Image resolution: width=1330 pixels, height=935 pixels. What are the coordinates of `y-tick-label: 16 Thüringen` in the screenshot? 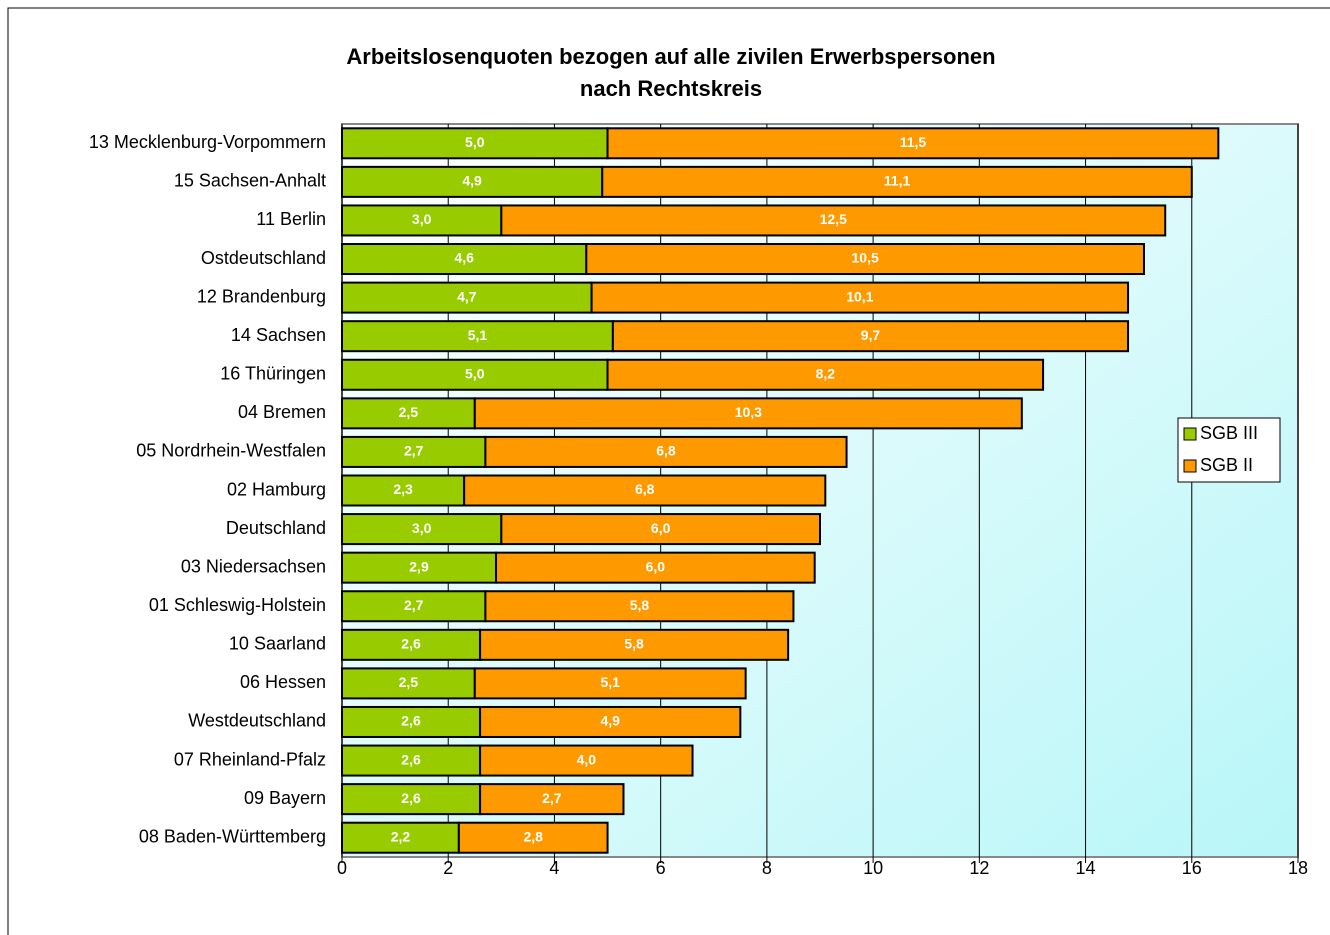 It's located at (273, 374).